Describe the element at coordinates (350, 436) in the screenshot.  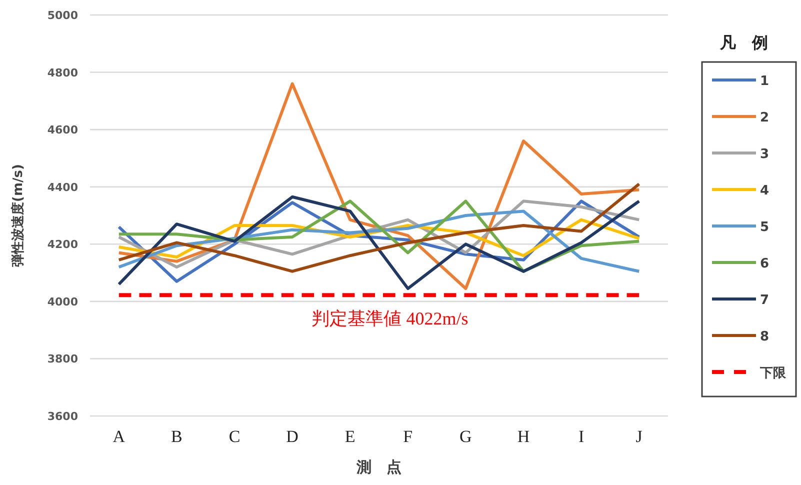
I see `x-tick-label: E` at that location.